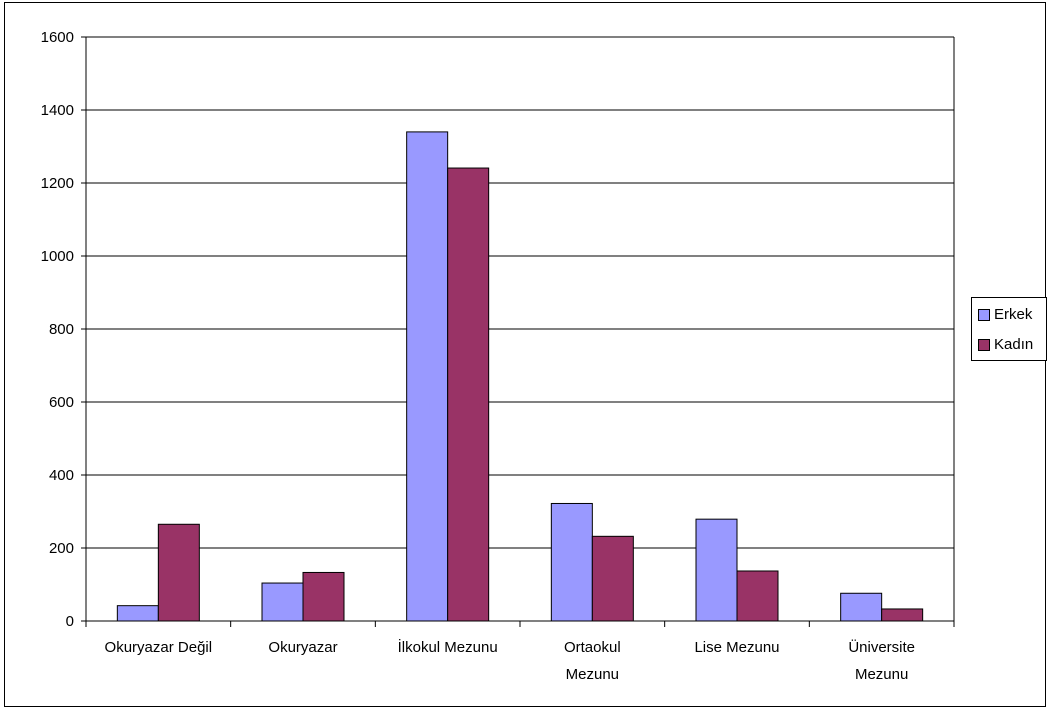  I want to click on legend: Erkek Kadın, so click(1009, 329).